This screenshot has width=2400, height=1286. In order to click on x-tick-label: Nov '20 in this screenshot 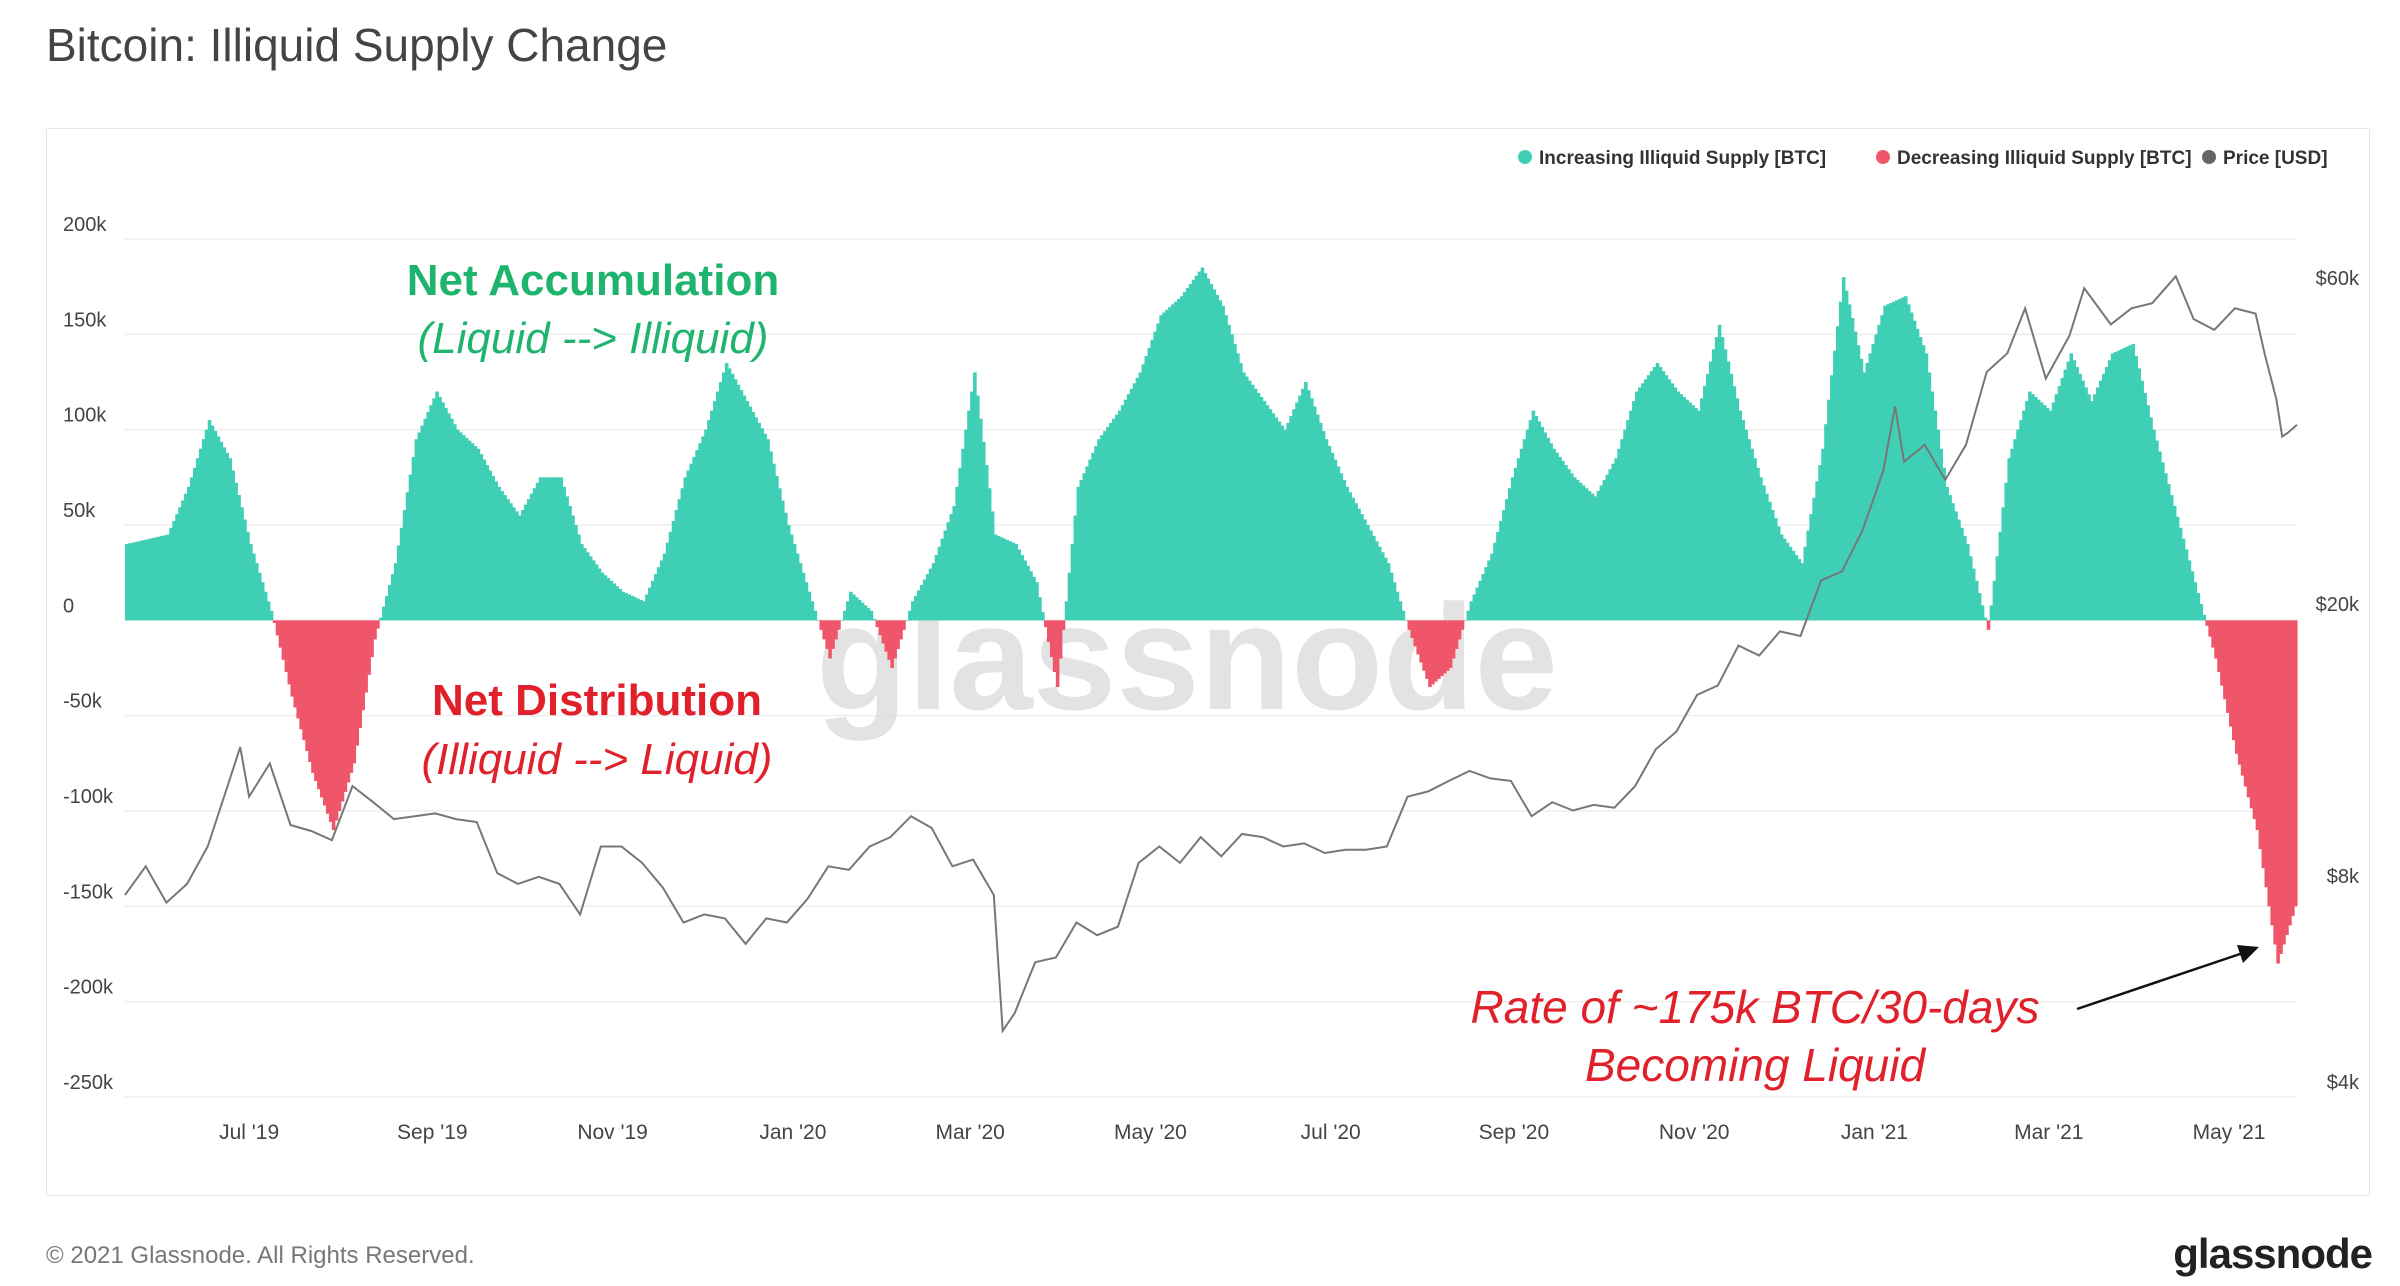, I will do `click(1694, 1132)`.